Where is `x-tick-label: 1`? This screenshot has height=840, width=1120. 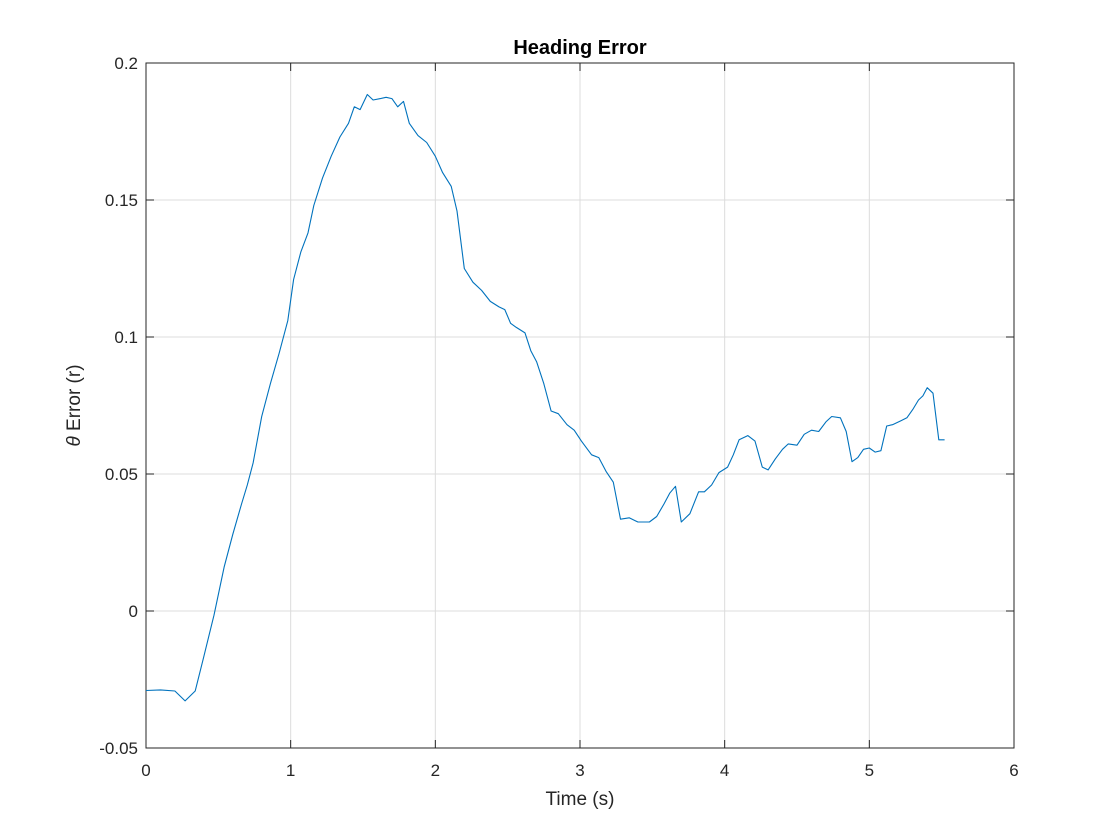
x-tick-label: 1 is located at coordinates (290, 770).